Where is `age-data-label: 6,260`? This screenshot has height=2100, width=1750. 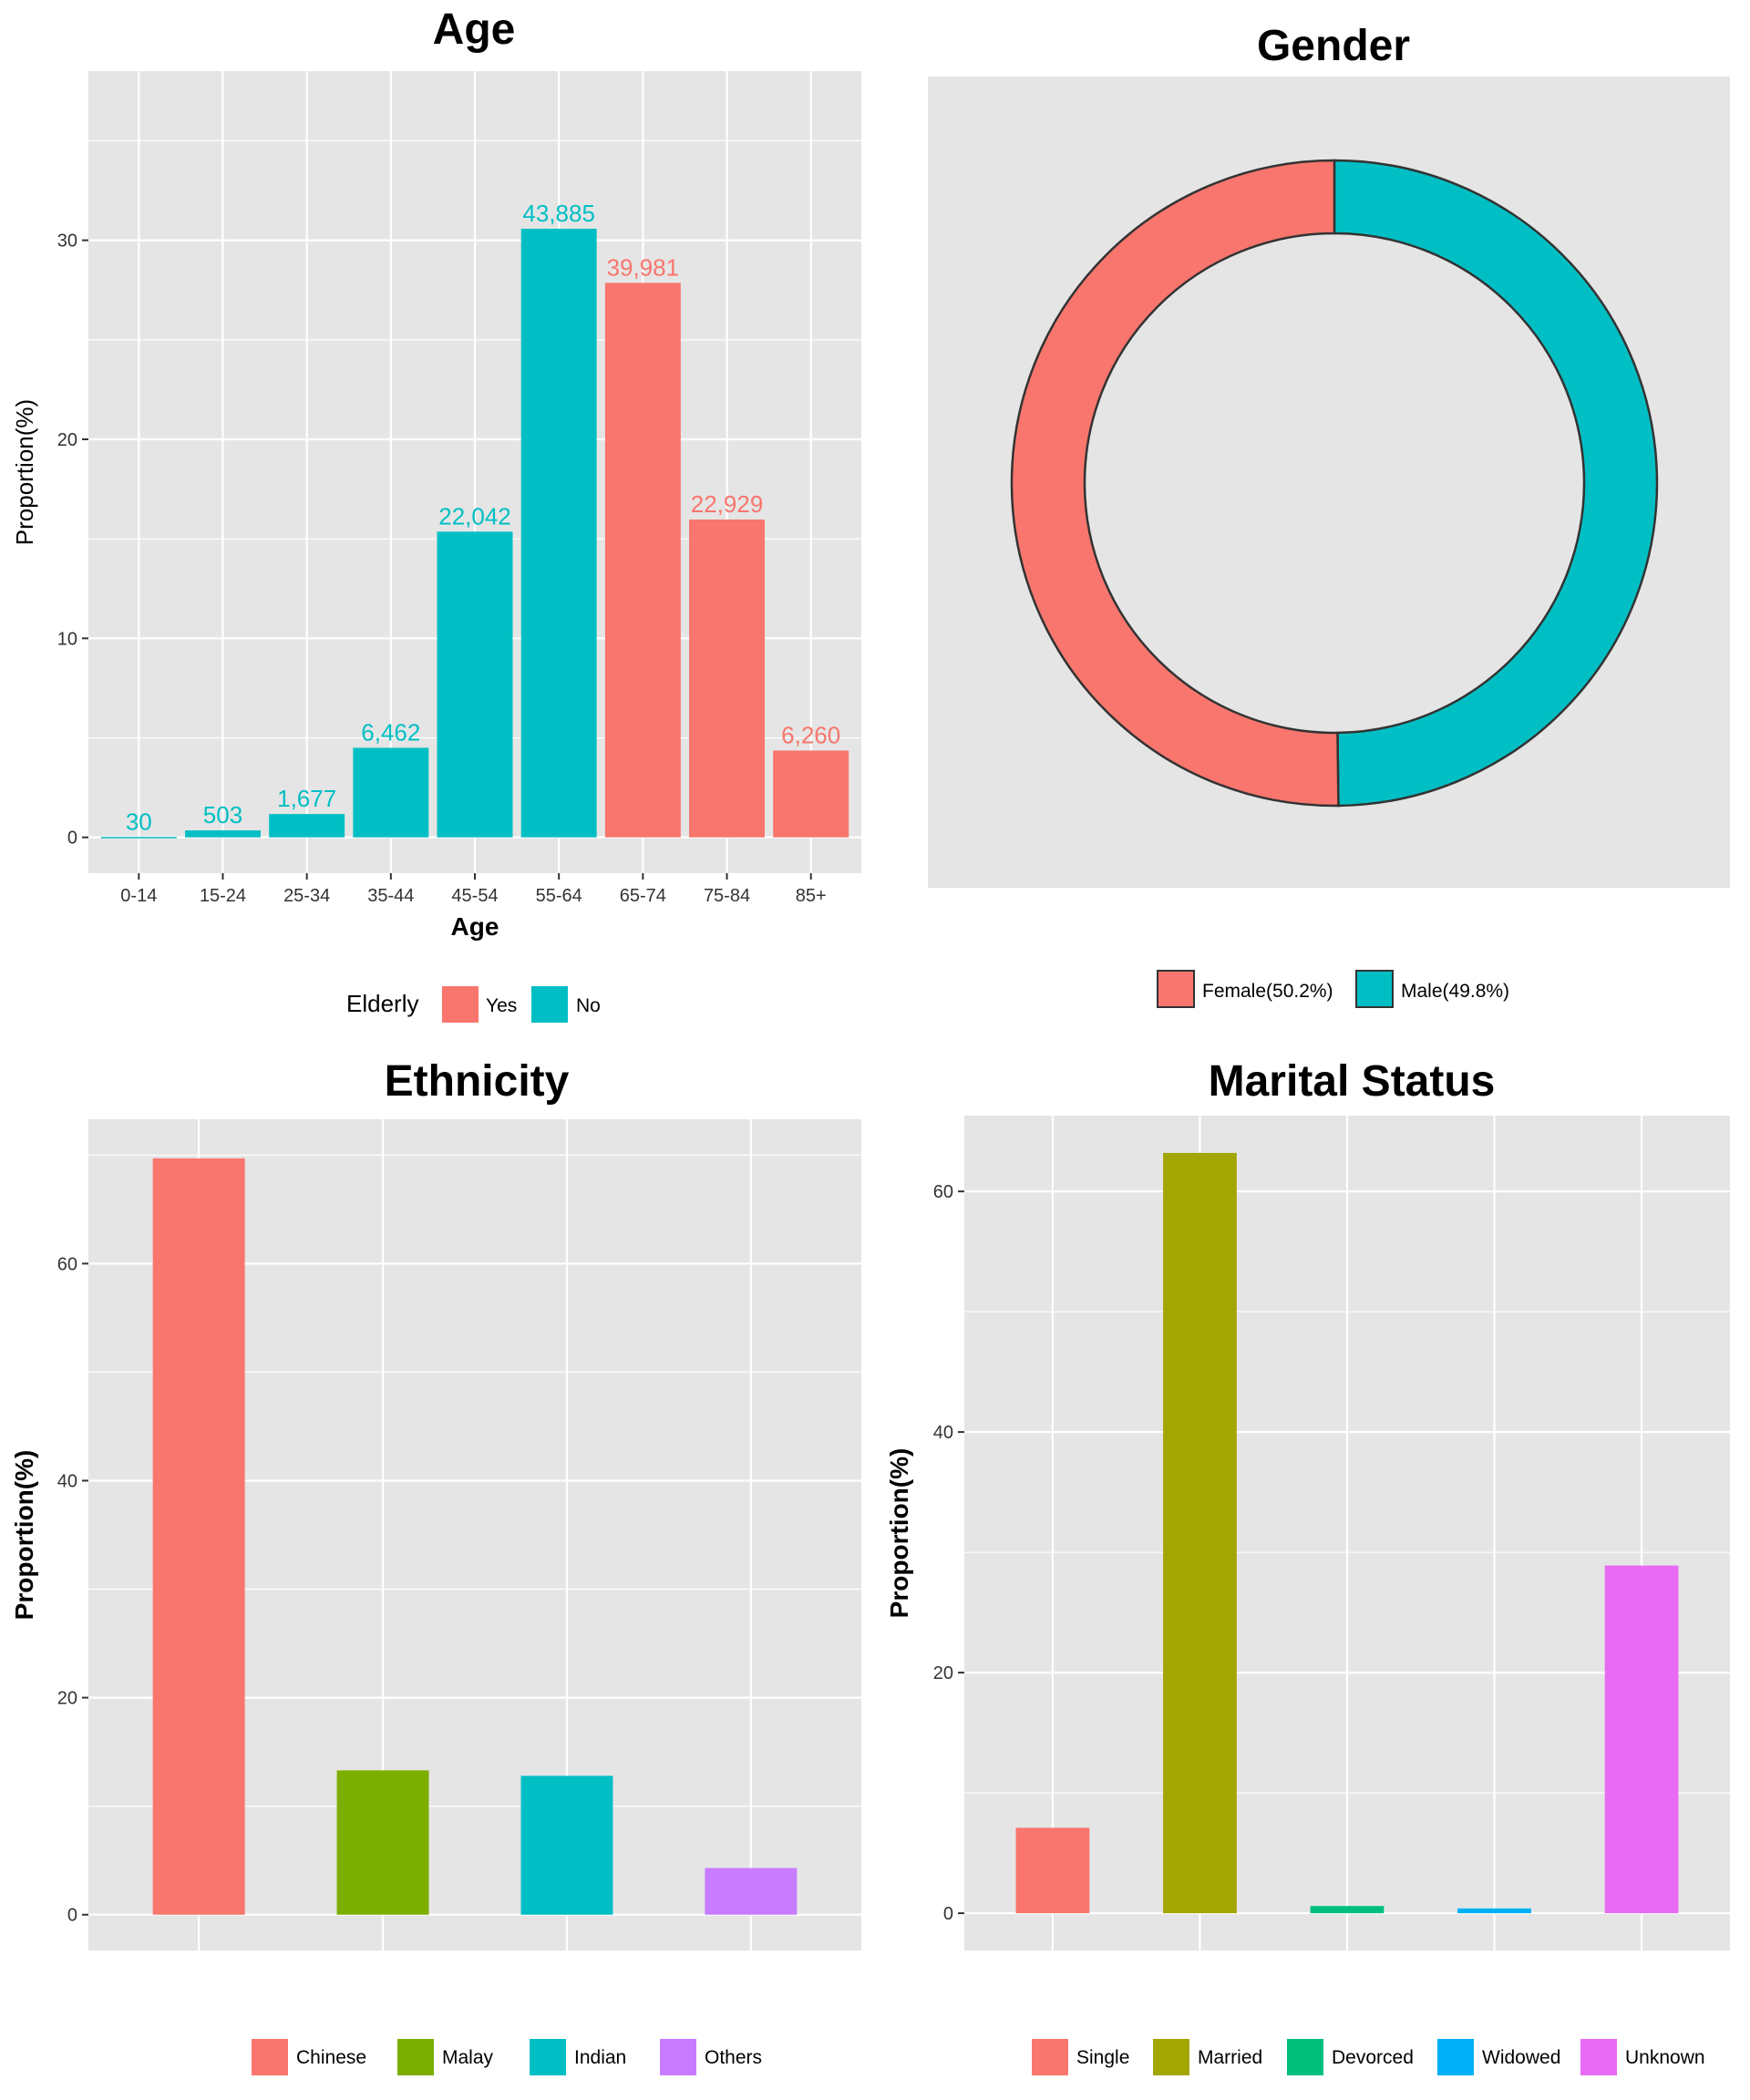 age-data-label: 6,260 is located at coordinates (811, 735).